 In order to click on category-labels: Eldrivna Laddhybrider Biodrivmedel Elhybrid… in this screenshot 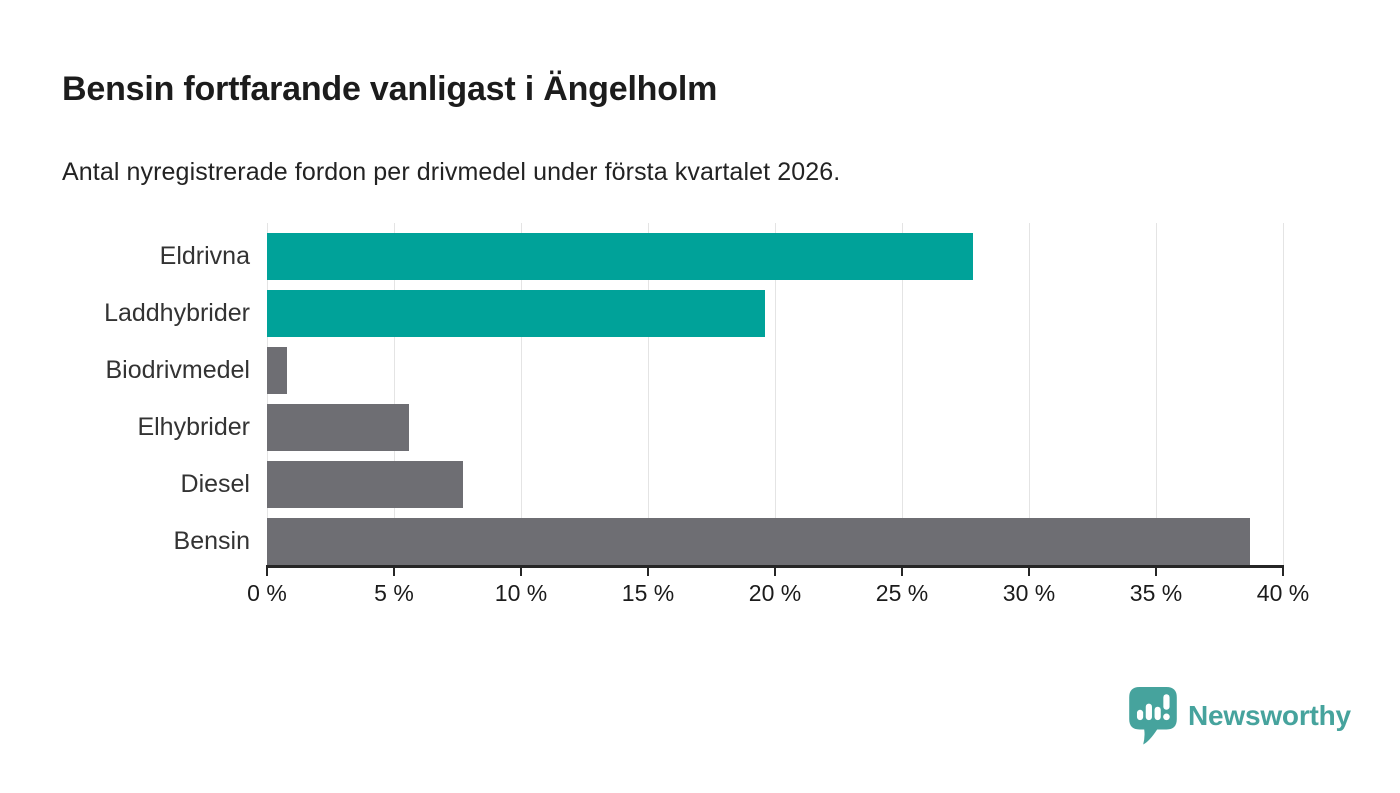, I will do `click(140, 394)`.